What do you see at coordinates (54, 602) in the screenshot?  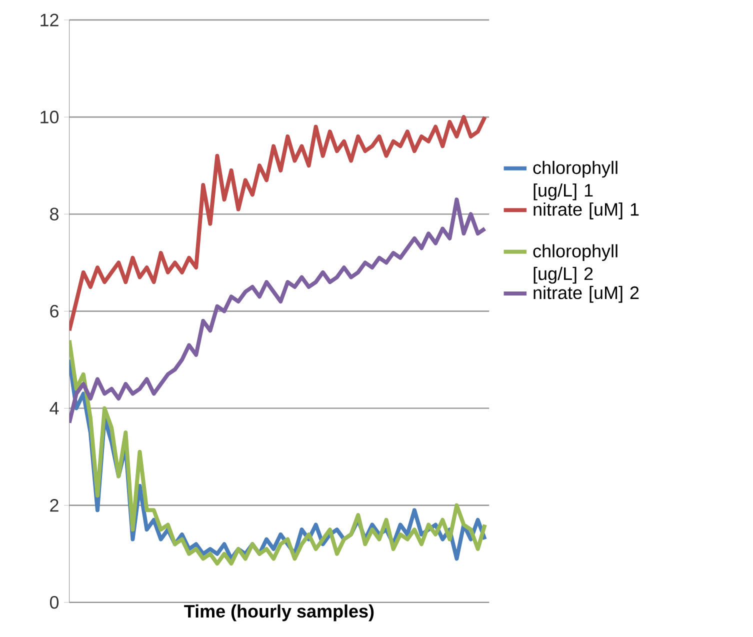 I see `y-tick-label: 0` at bounding box center [54, 602].